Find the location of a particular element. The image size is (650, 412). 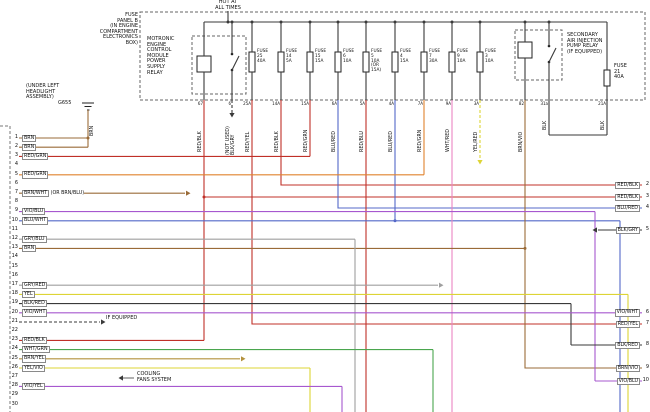

terminal-label: 9A is located at coordinates (448, 103).